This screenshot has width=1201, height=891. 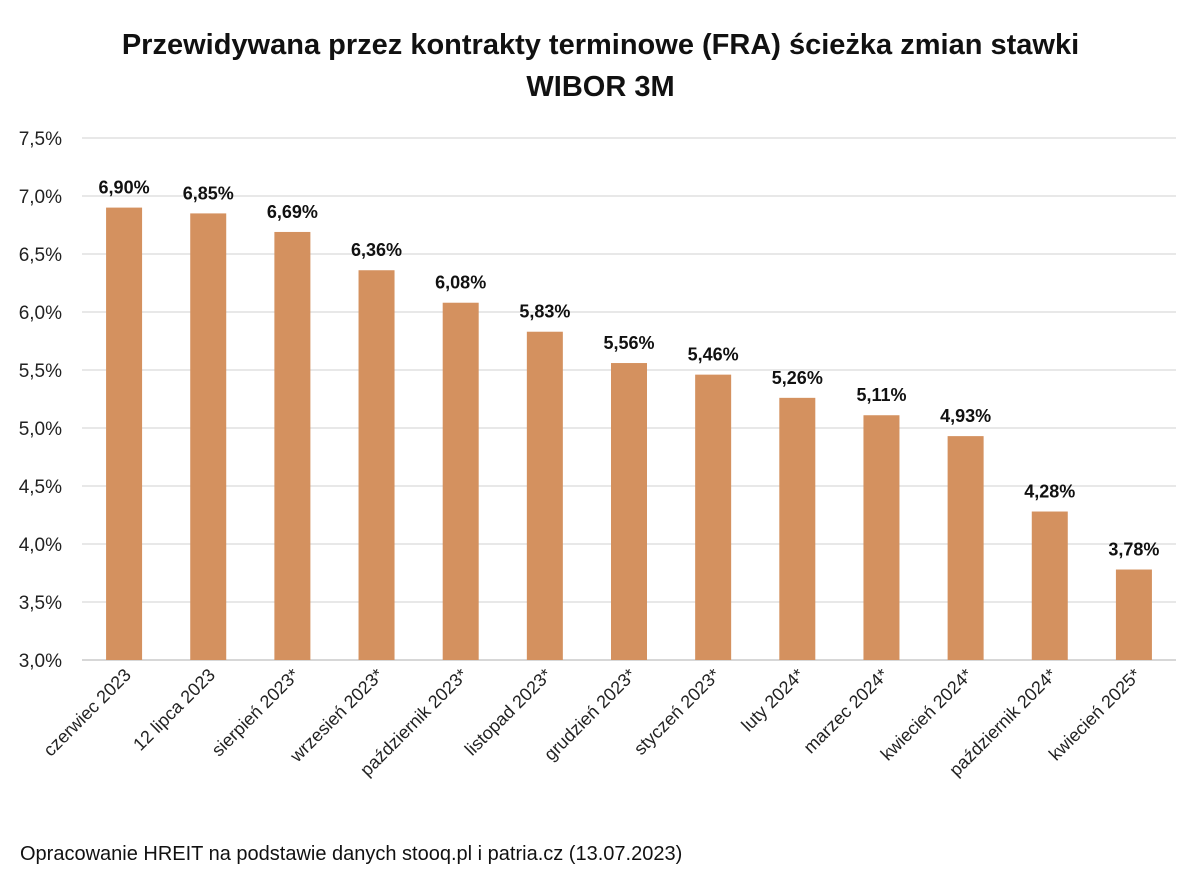 I want to click on x-tick-label: kwiecień 2025*, so click(x=1095, y=715).